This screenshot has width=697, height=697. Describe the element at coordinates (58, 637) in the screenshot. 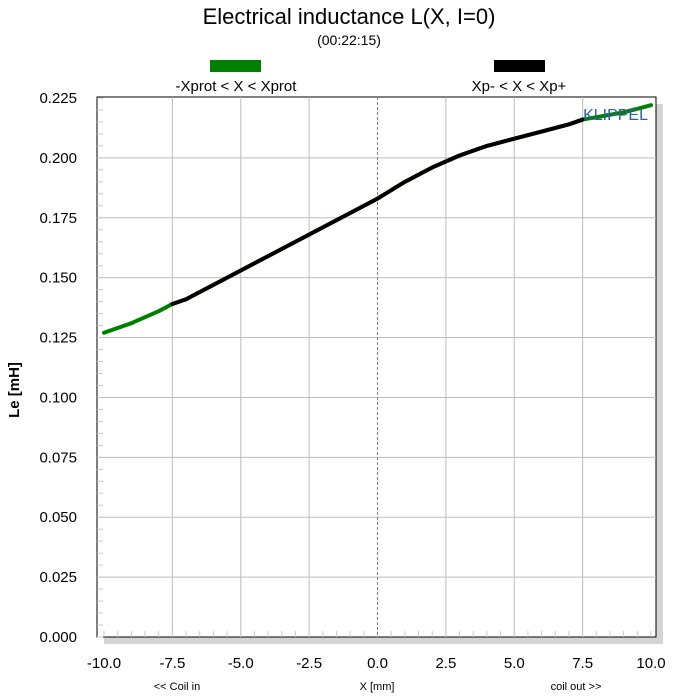

I see `y-tick-label: 0.000` at that location.